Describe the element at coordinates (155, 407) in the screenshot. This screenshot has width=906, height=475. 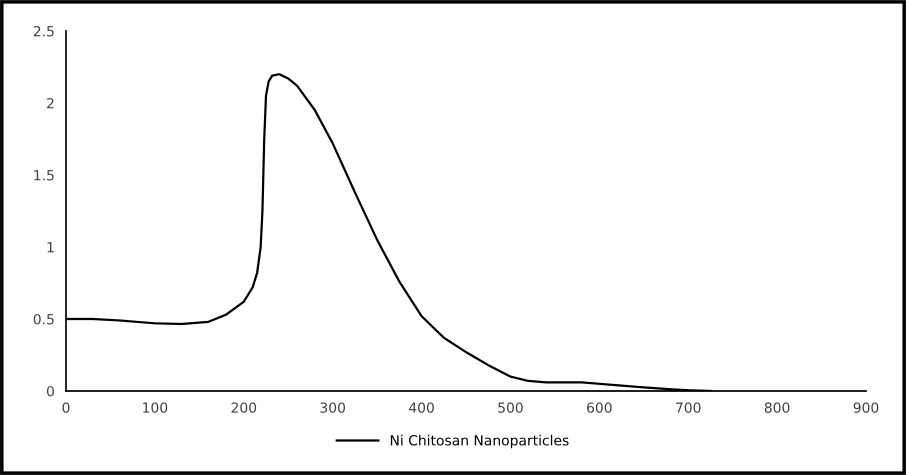
I see `x-tick-label: 100` at that location.